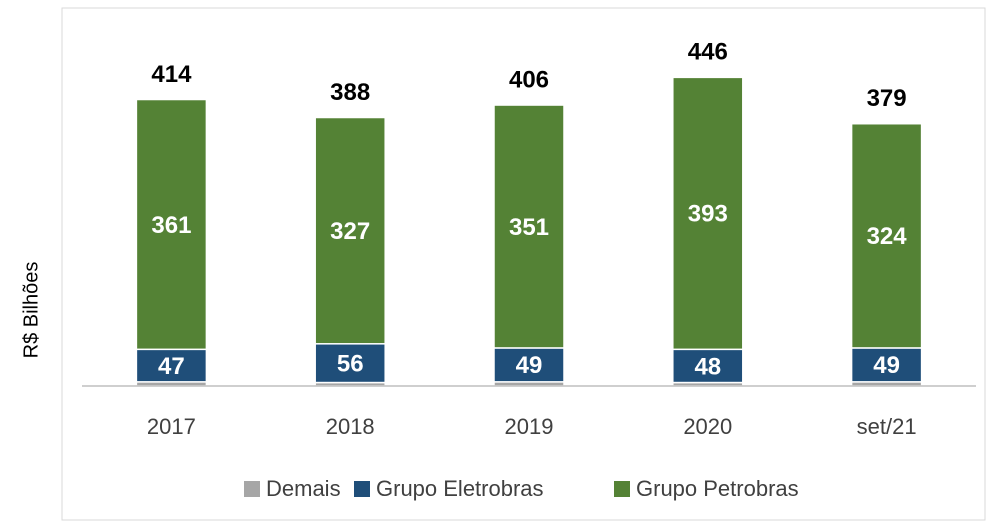  Describe the element at coordinates (529, 79) in the screenshot. I see `total-label: 406` at that location.